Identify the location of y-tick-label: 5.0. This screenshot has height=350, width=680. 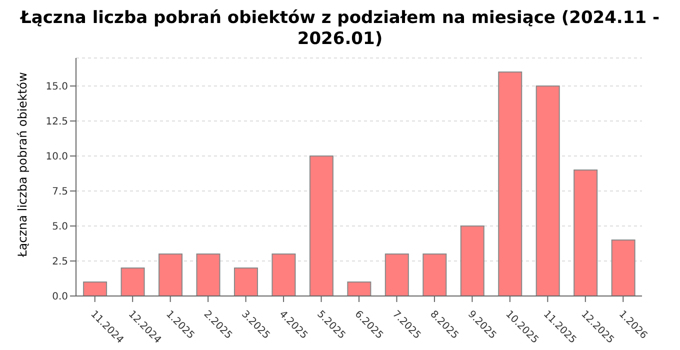
(60, 227).